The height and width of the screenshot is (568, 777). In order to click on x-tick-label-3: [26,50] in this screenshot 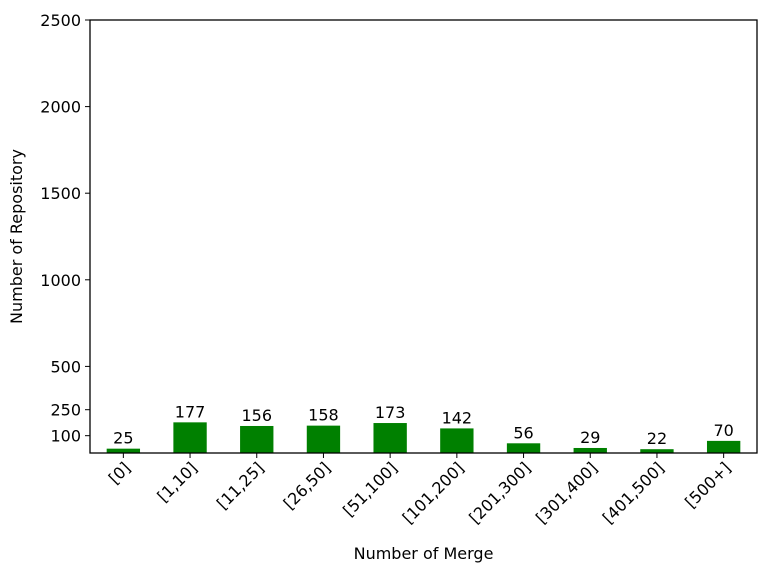, I will do `click(307, 485)`.